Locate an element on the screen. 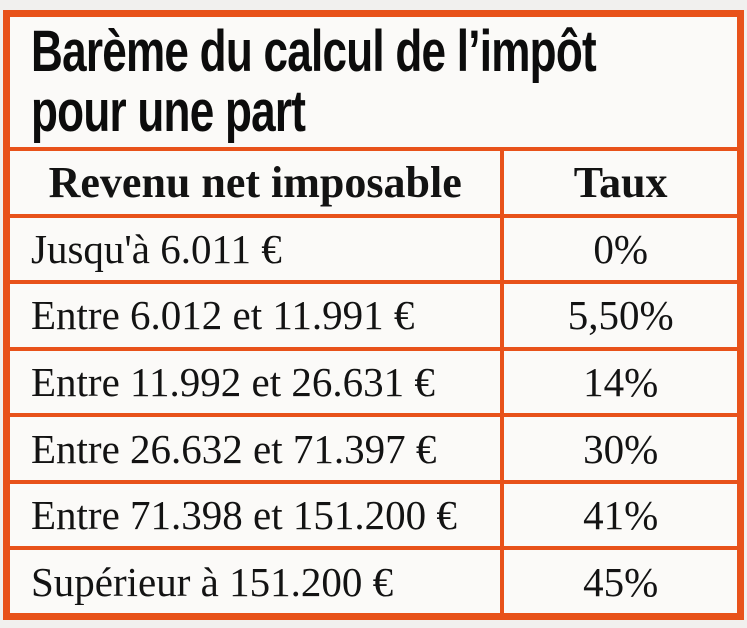  table-row: Entre 26.632 et 71.397 € 30% is located at coordinates (373, 446).